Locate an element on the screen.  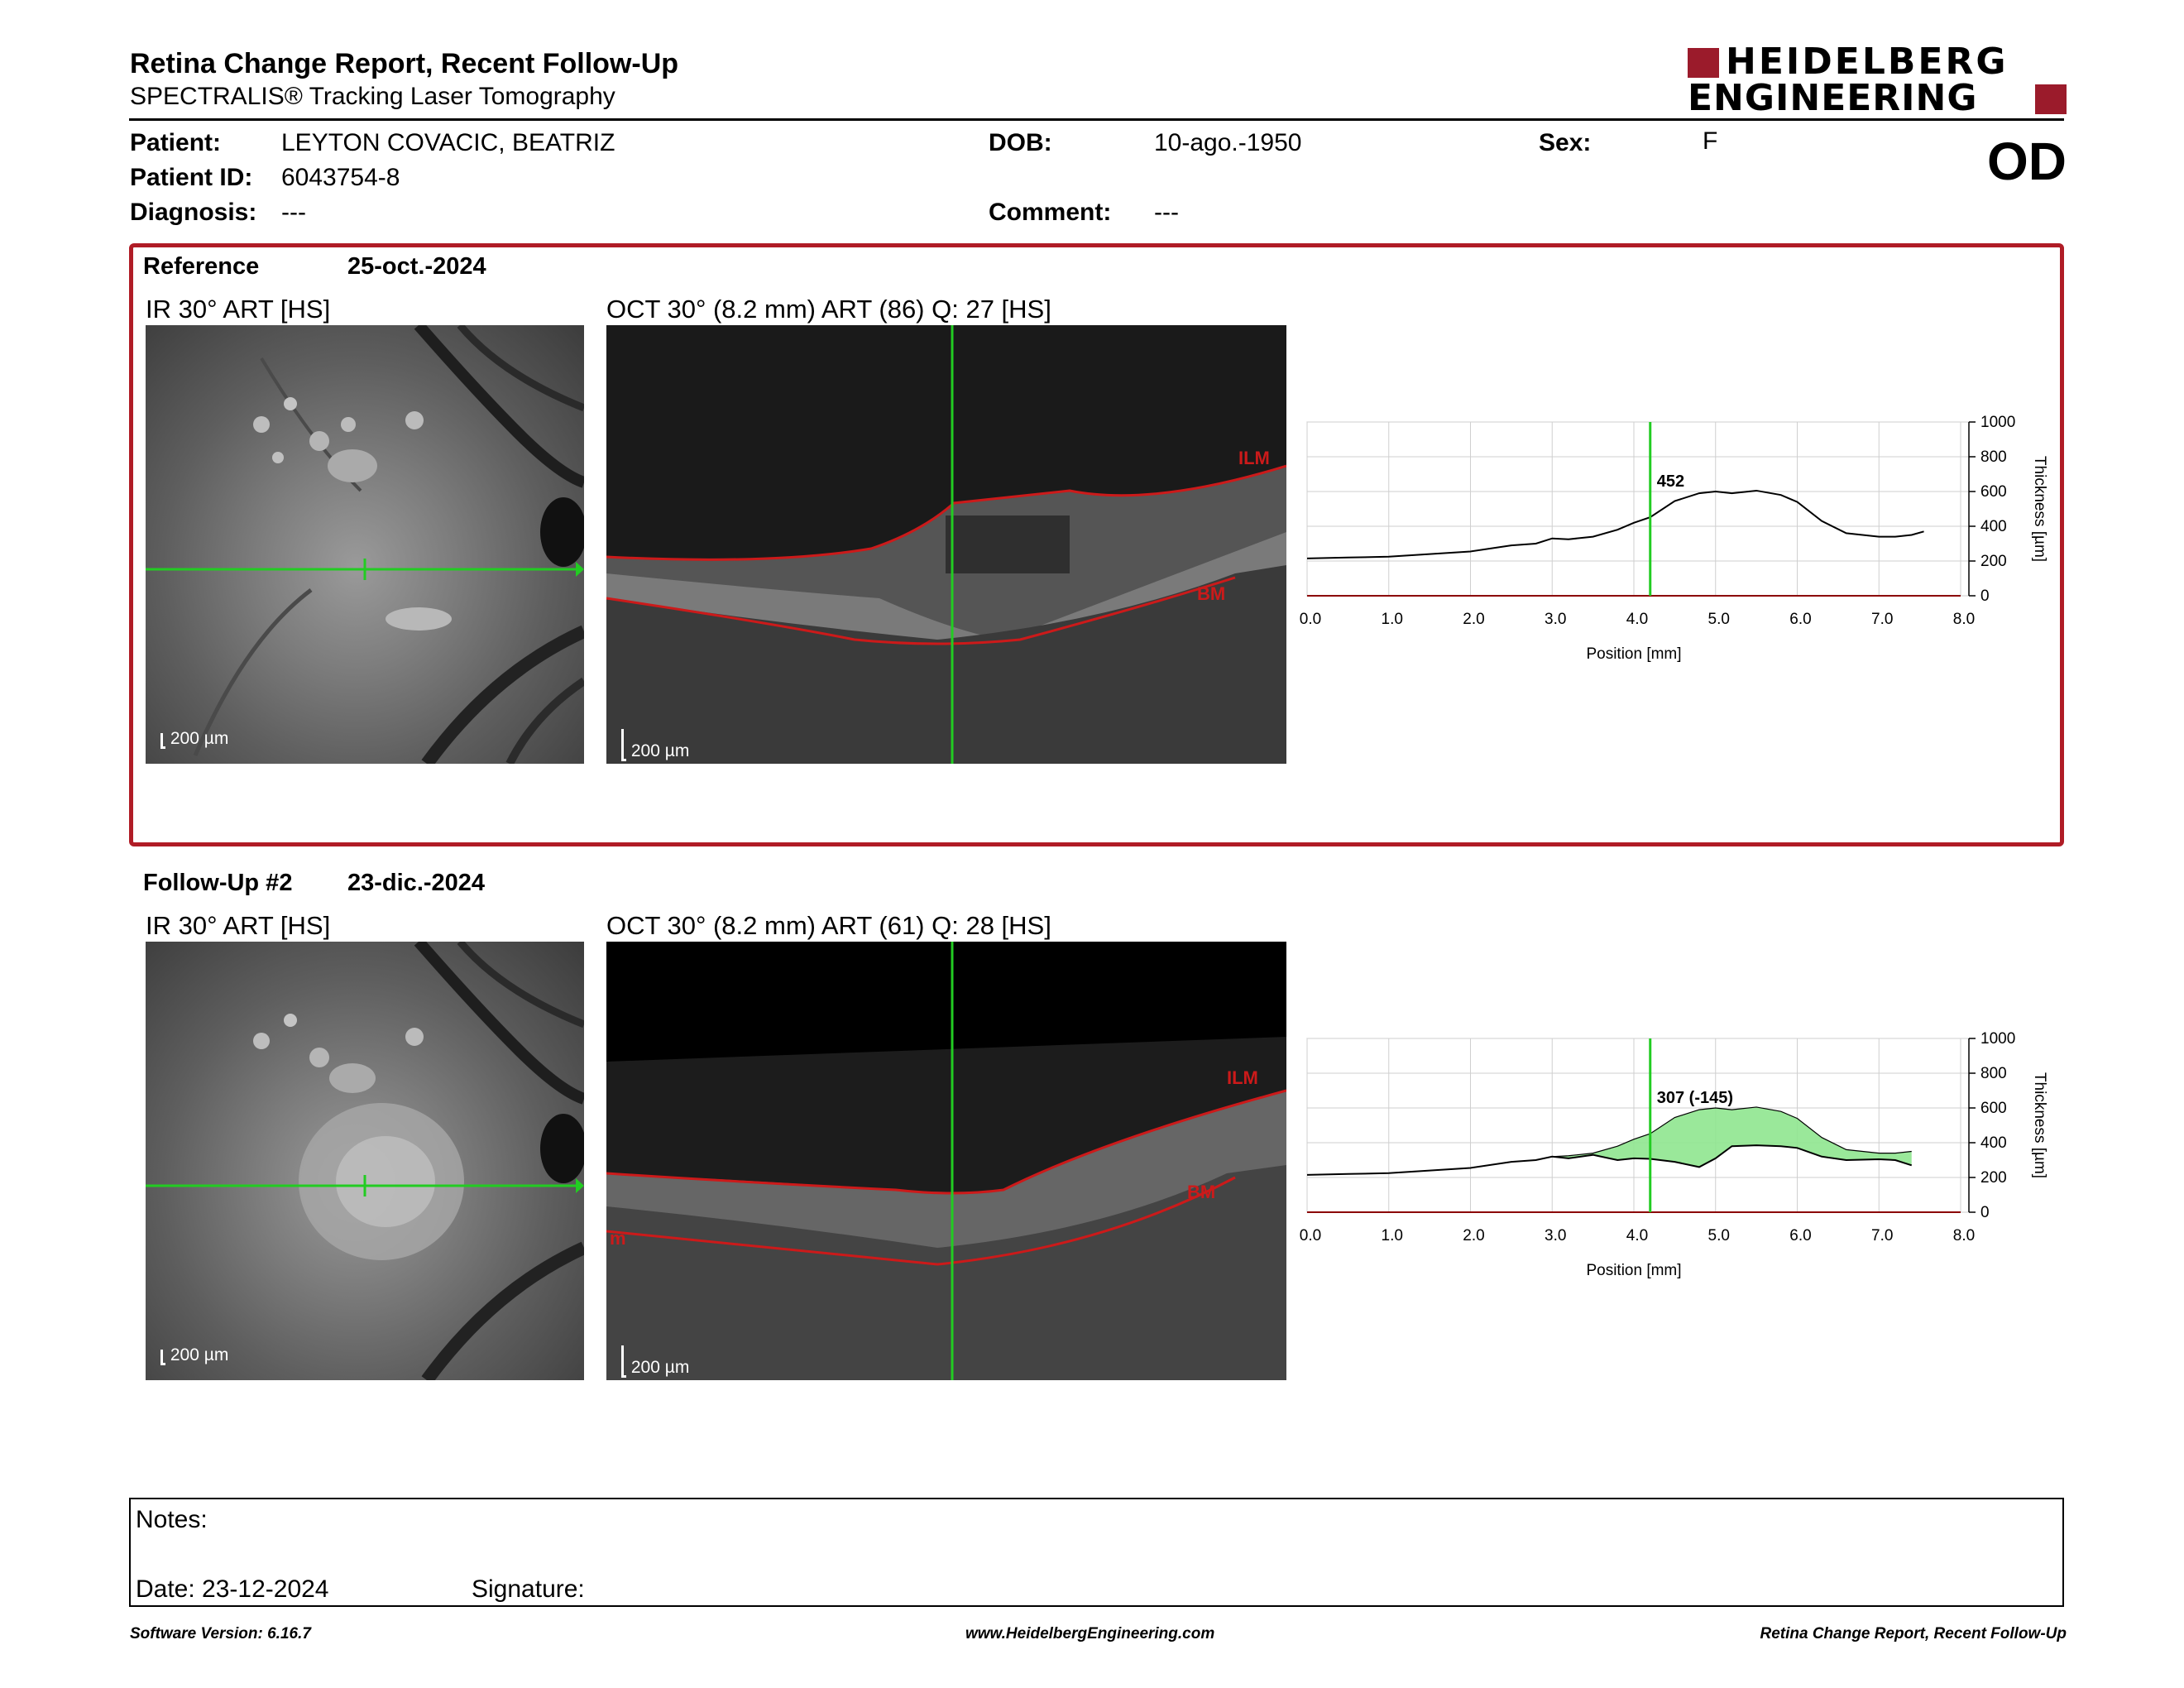
dob-label: DOB: is located at coordinates (1020, 142).